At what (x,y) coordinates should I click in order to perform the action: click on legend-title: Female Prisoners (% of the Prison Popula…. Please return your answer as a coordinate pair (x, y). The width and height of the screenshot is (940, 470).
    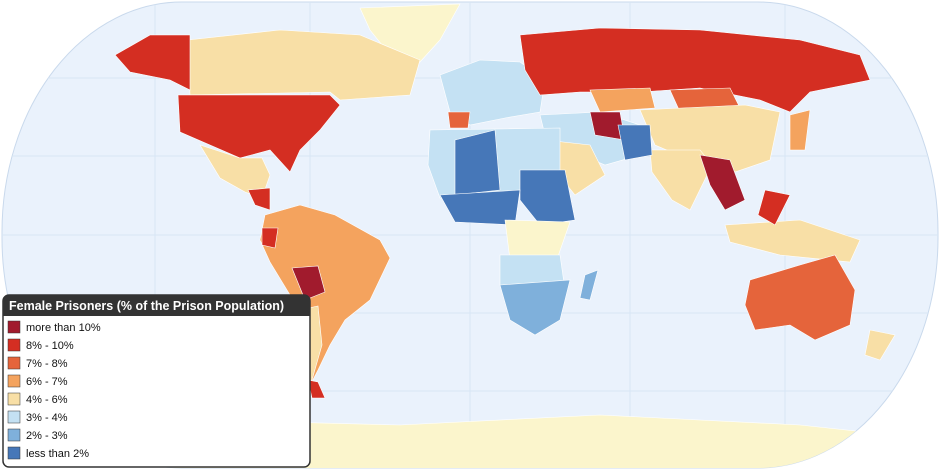
    Looking at the image, I should click on (146, 306).